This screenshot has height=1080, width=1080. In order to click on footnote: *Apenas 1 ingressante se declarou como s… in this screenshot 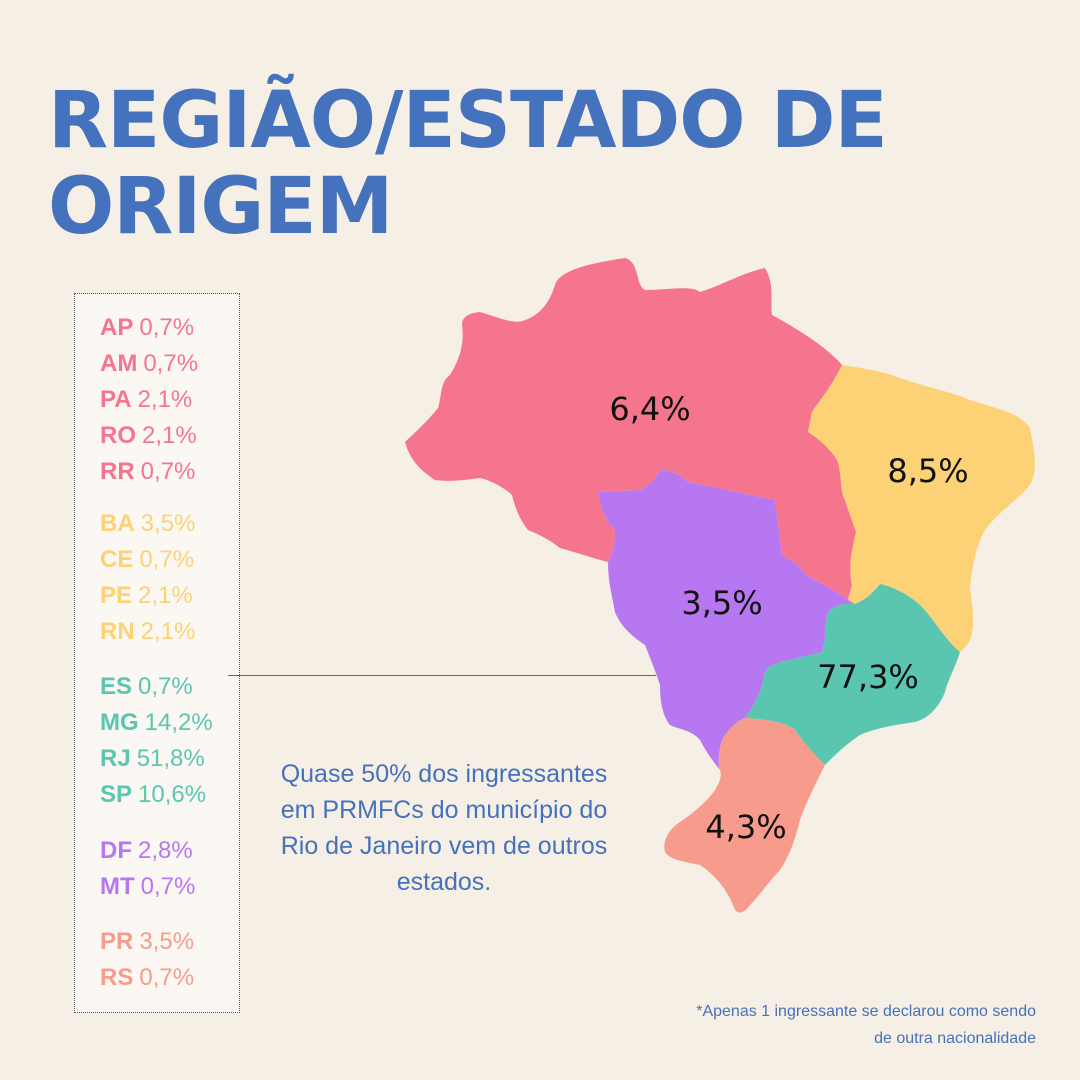, I will do `click(866, 1025)`.